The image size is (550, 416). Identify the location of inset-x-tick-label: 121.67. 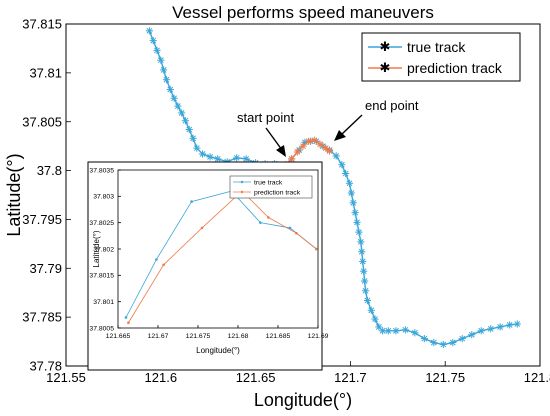
(158, 336).